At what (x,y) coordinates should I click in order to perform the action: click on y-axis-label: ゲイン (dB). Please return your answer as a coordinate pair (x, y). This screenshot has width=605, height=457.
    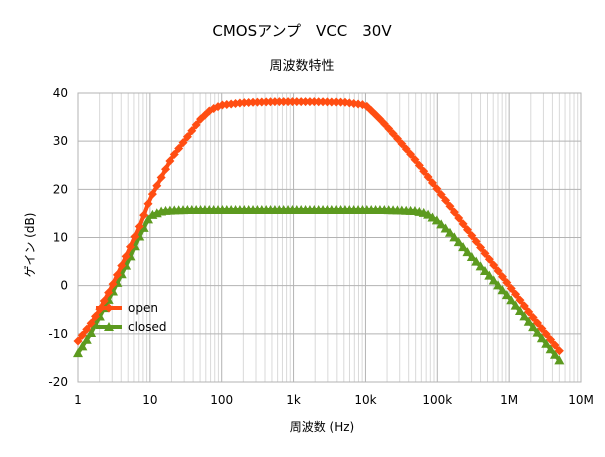
    Looking at the image, I should click on (30, 245).